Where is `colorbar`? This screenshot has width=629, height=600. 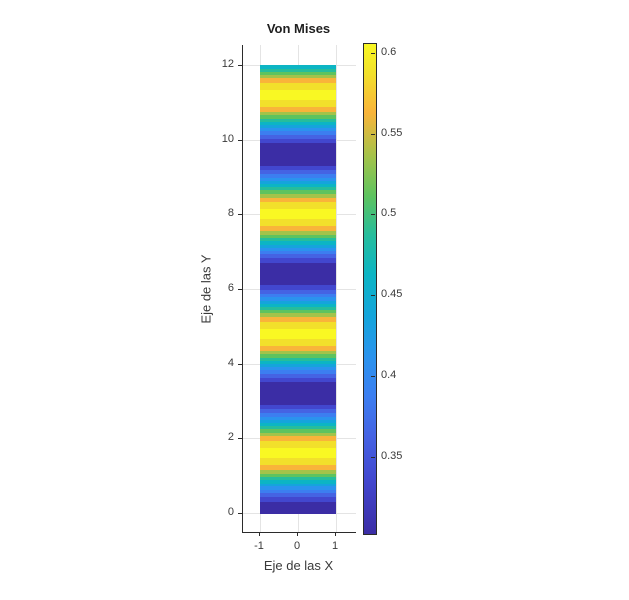
colorbar is located at coordinates (370, 289).